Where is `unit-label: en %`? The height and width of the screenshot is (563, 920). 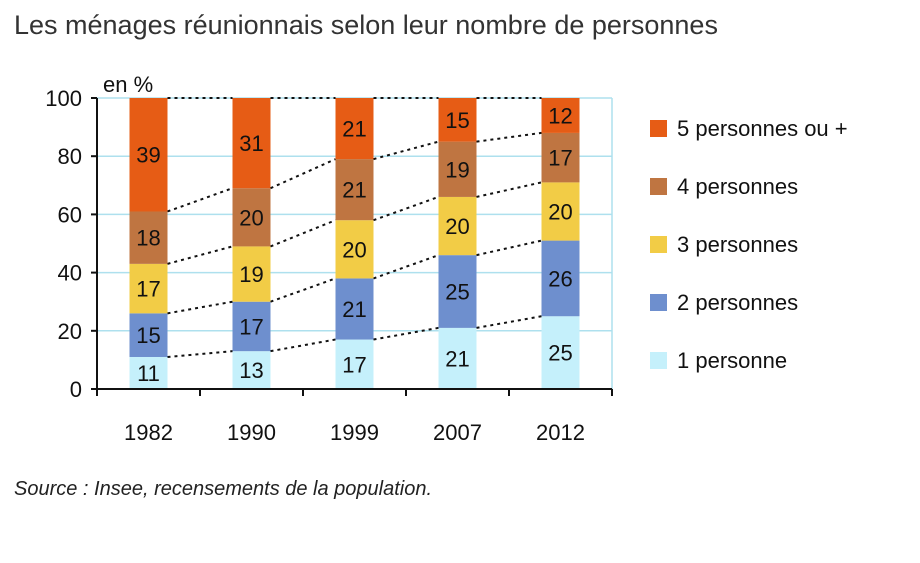 unit-label: en % is located at coordinates (128, 84).